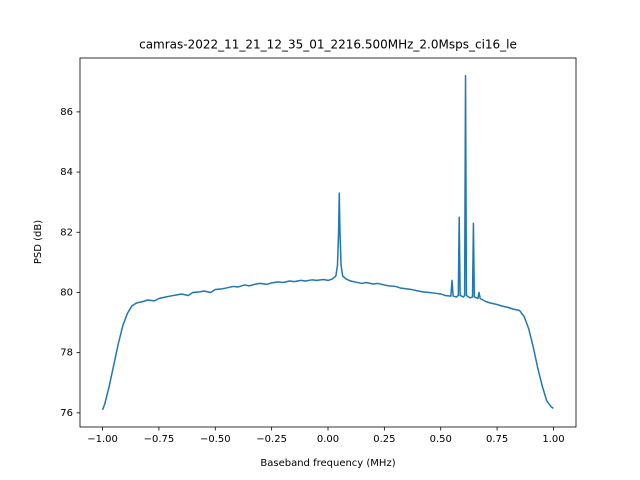  Describe the element at coordinates (215, 439) in the screenshot. I see `x-tick-label: −0.50` at that location.